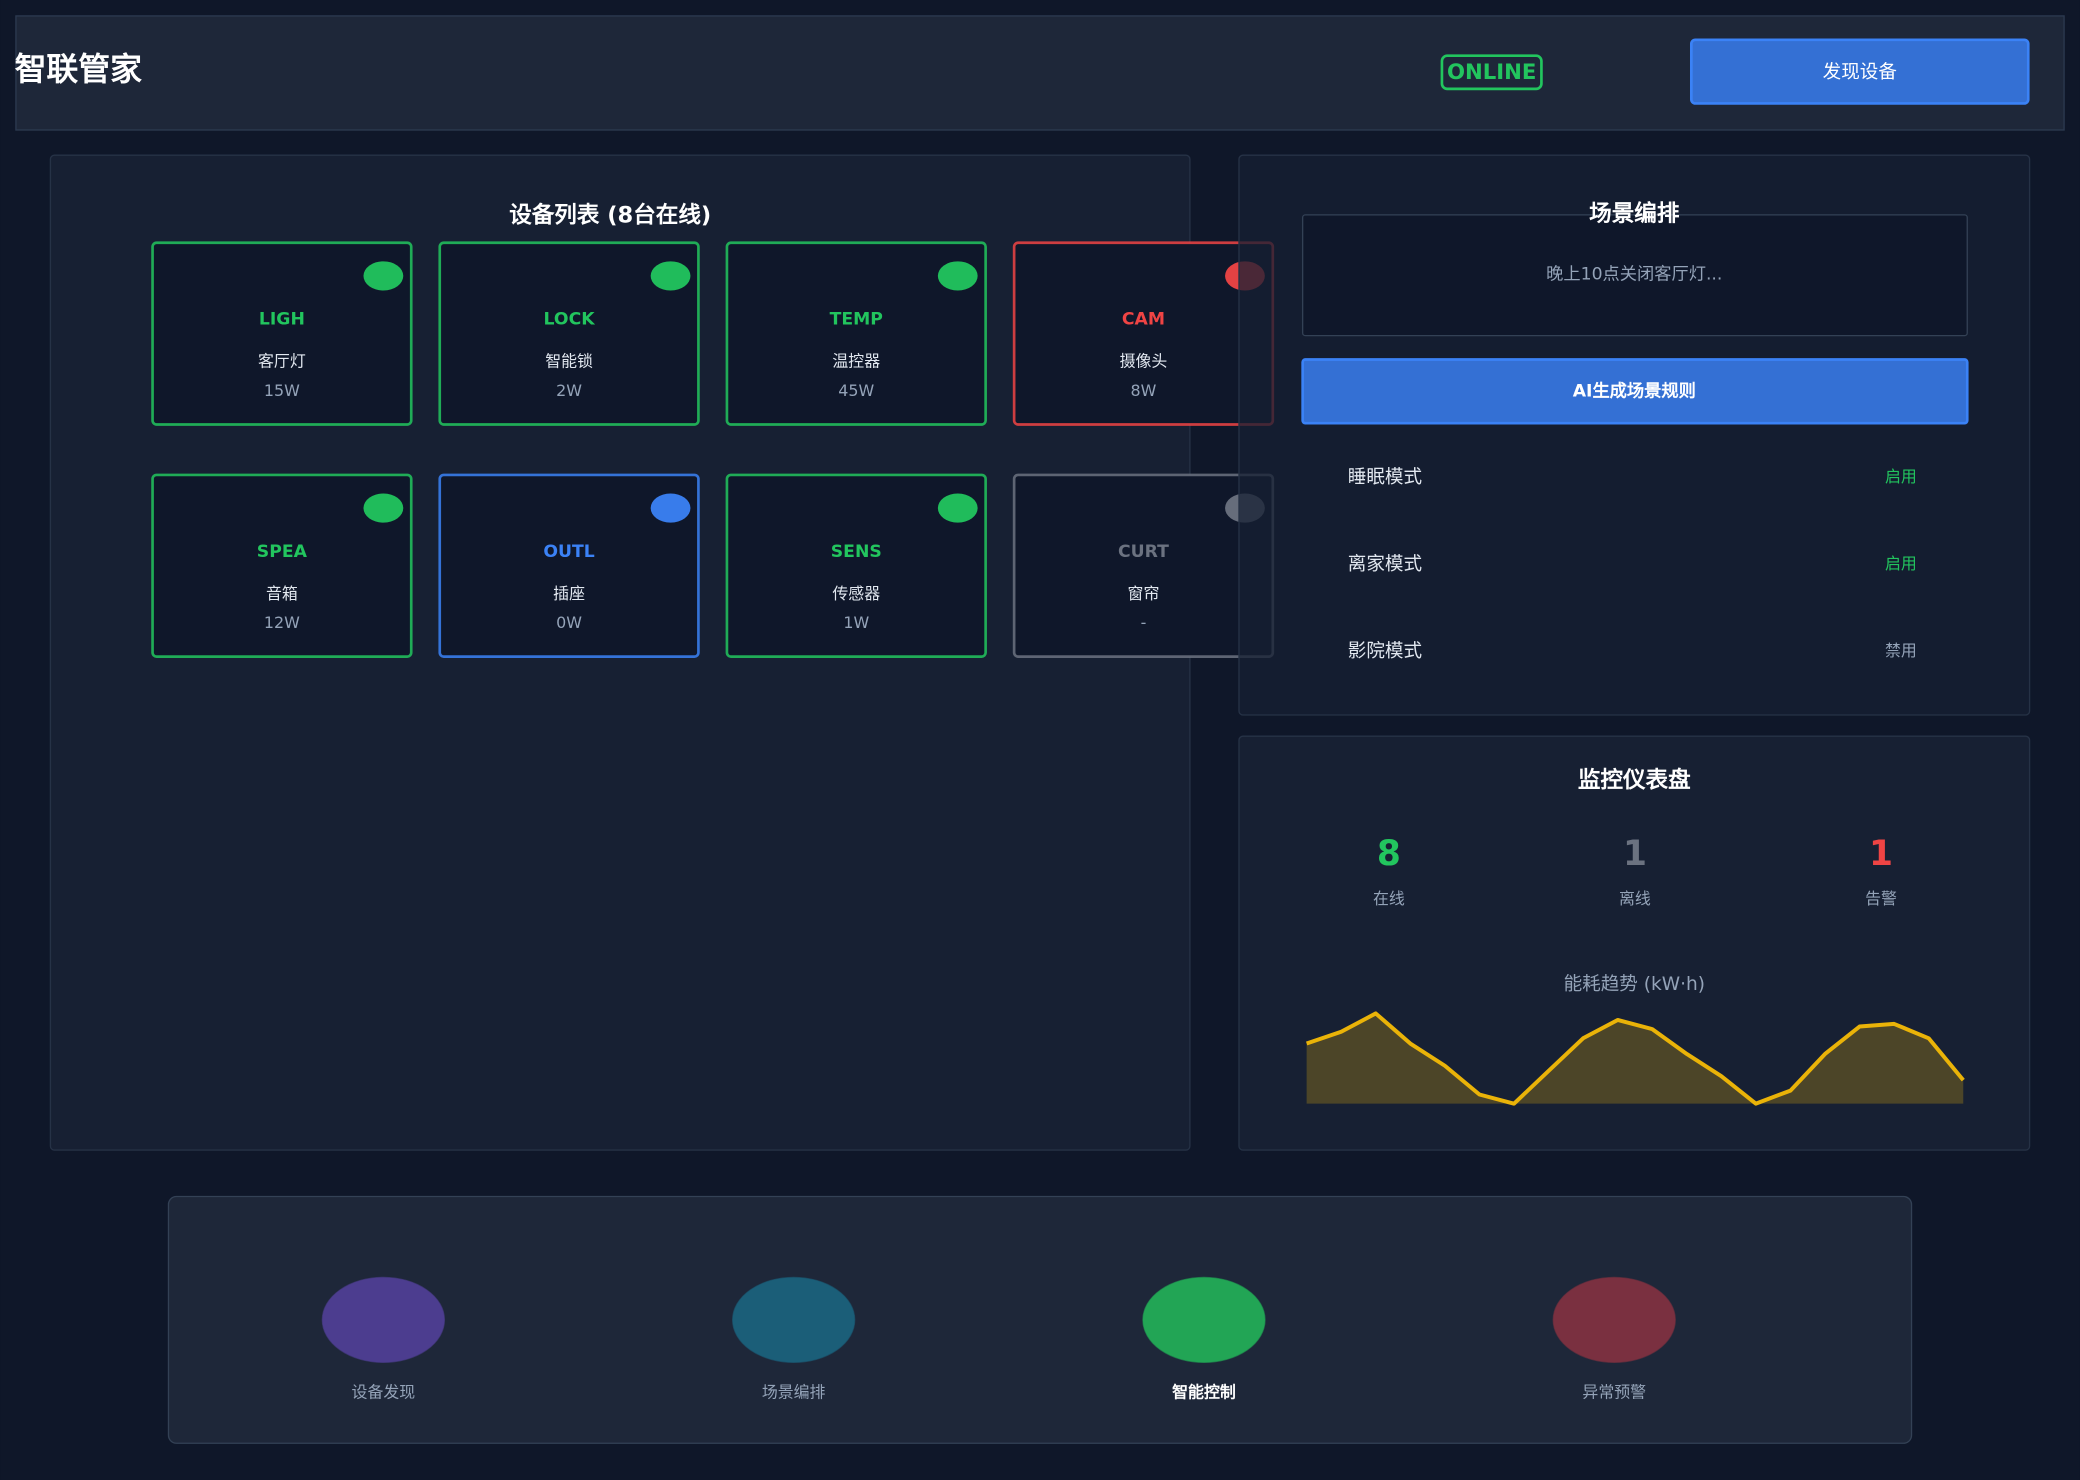 Image resolution: width=2080 pixels, height=1480 pixels. I want to click on status-text: ONLINE, so click(1491, 72).